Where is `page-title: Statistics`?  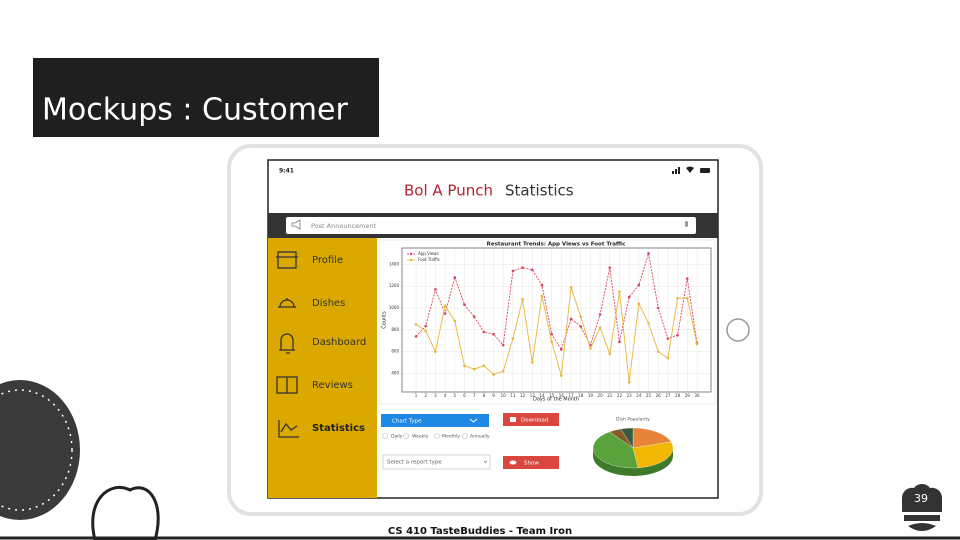
page-title: Statistics is located at coordinates (539, 191).